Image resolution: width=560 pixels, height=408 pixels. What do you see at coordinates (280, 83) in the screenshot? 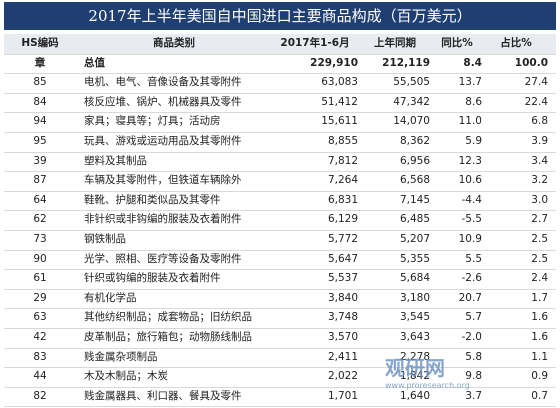
I see `table-row: 85 电机、电气、音像设备及其零附件 63,083 55,505 13.7 27.4` at bounding box center [280, 83].